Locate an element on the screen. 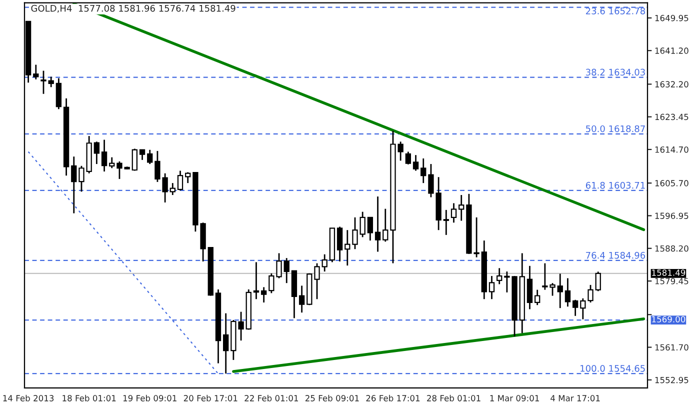  chart-title: GOLD,H4 1577.08 1581.96 1576.74 1581.49 is located at coordinates (133, 8).